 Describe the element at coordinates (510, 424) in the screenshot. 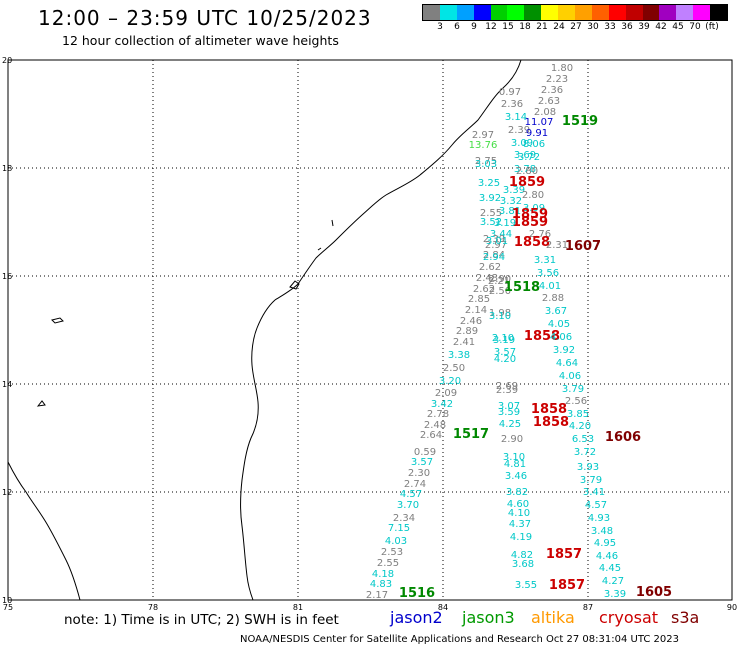

I see `wave-height-value: 4.25` at that location.